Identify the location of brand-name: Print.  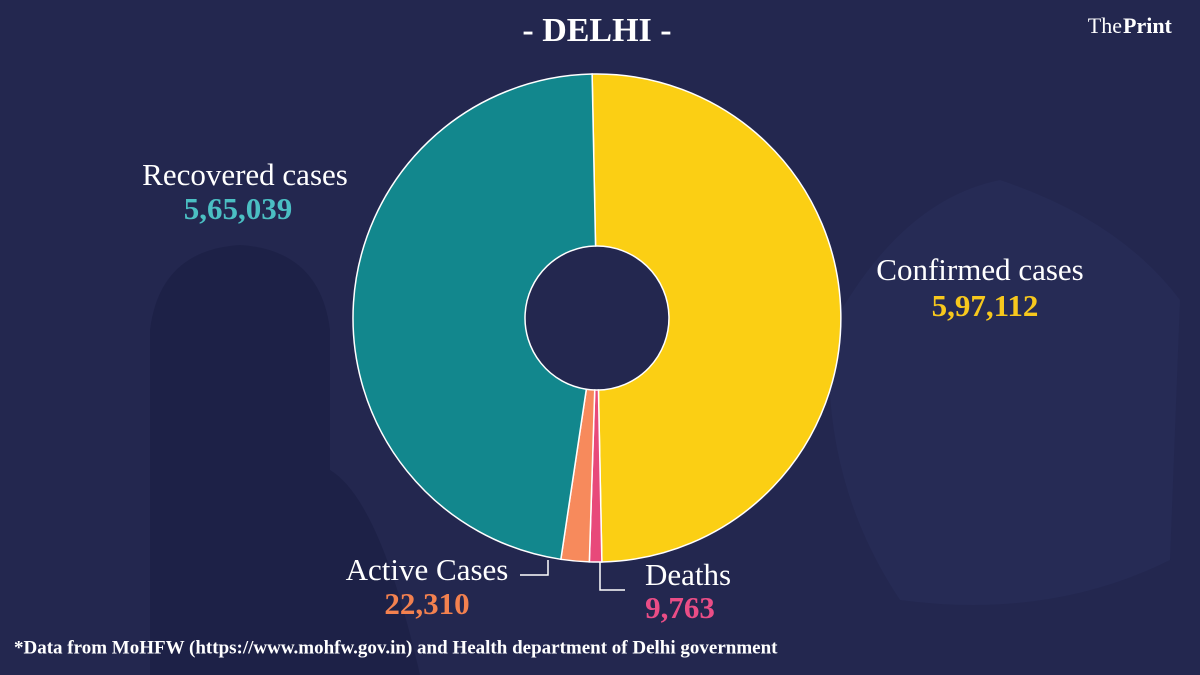
(1148, 25).